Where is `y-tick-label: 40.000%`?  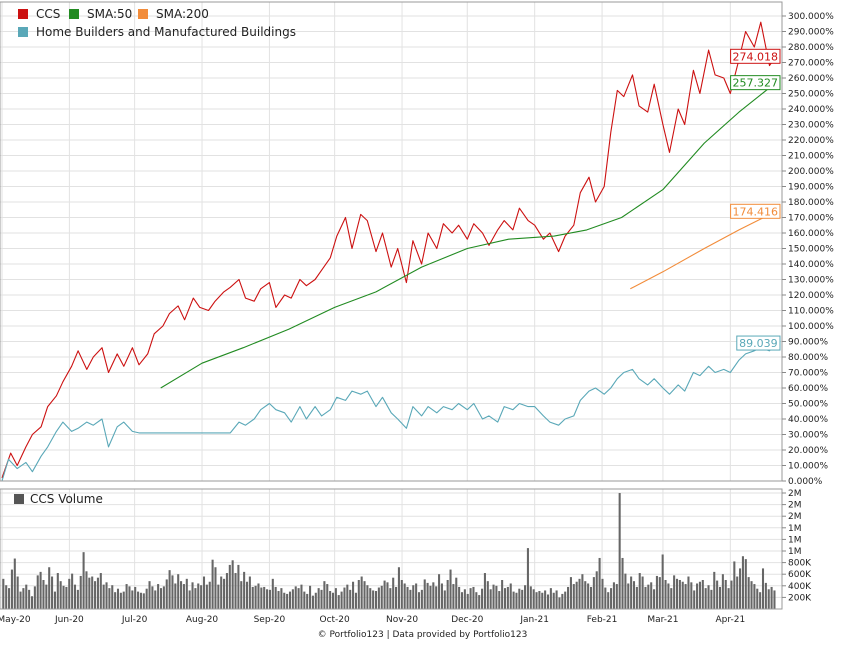
y-tick-label: 40.000% is located at coordinates (808, 420).